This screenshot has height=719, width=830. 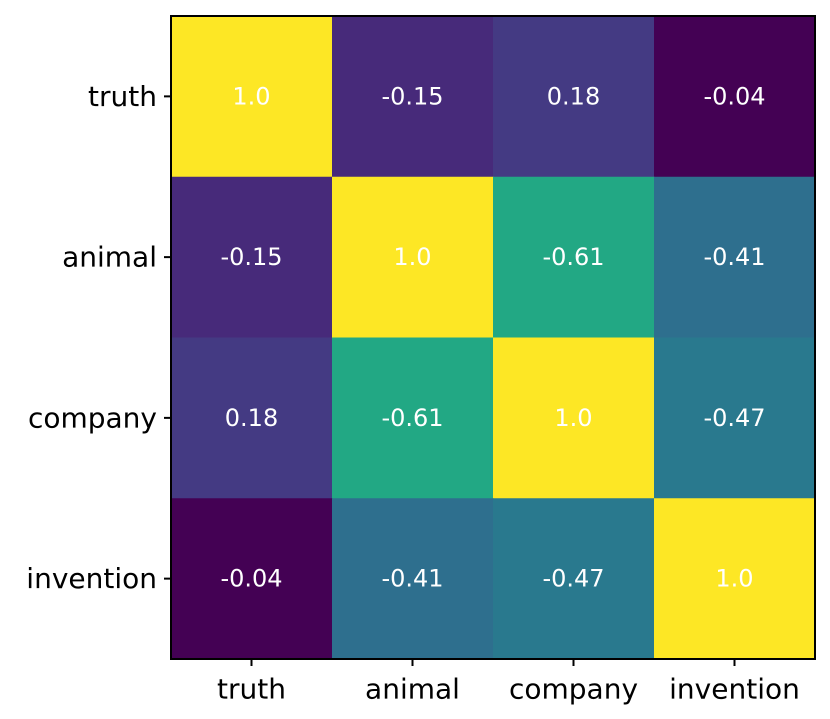 I want to click on heatmap-cell-animal-invention, so click(x=735, y=257).